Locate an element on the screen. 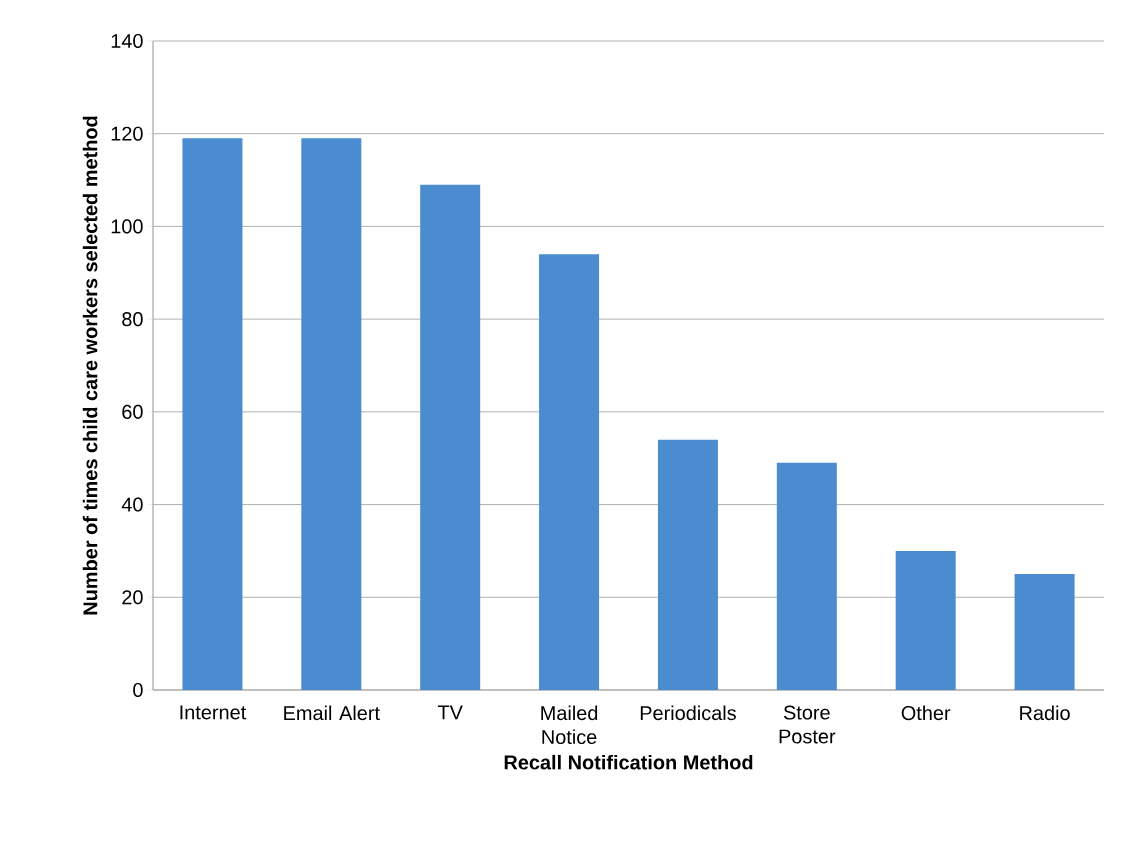 The image size is (1127, 846). x-tick-label: Email Alert is located at coordinates (332, 713).